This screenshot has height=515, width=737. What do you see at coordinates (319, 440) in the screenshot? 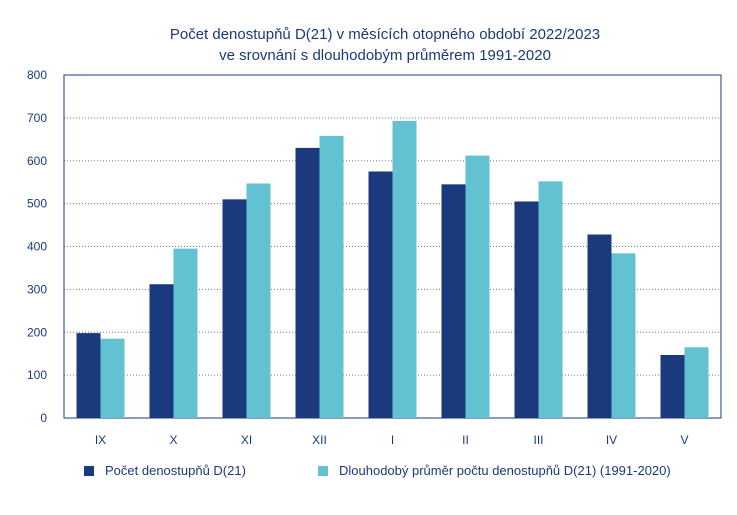
I see `x-tick-label: XII` at bounding box center [319, 440].